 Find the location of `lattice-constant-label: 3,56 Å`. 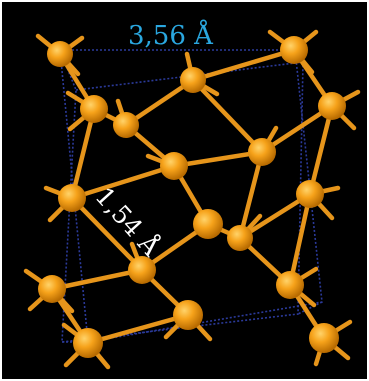

lattice-constant-label: 3,56 Å is located at coordinates (171, 35).